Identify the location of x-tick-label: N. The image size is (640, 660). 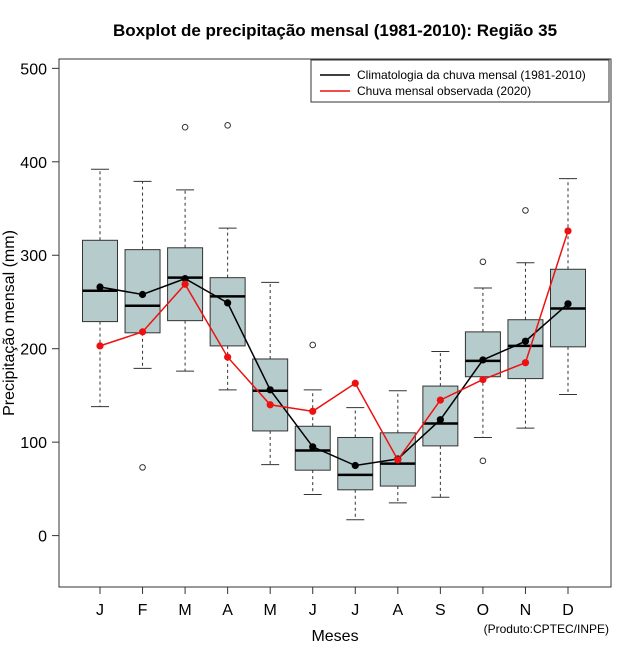
(526, 610).